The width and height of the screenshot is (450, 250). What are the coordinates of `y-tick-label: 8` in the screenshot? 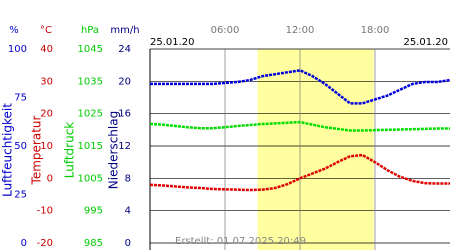 It's located at (128, 178).